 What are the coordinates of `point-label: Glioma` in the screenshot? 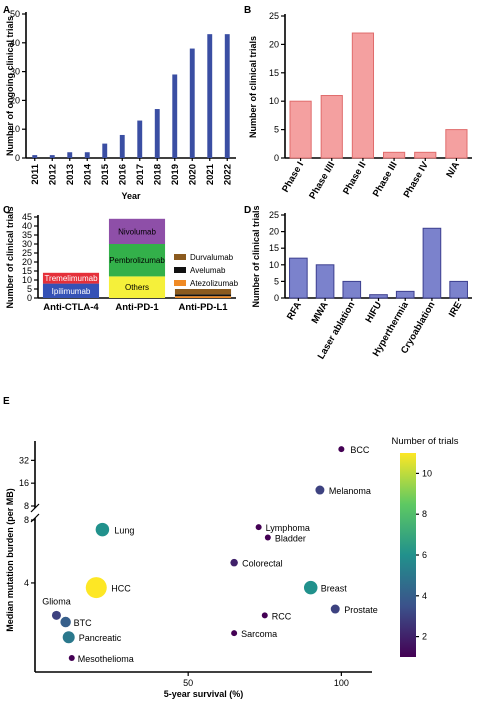 It's located at (56, 601).